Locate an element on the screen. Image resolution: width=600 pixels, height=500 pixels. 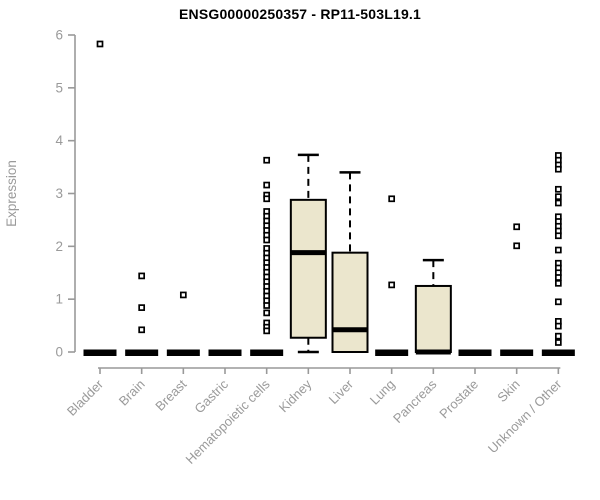
x-tick-label: Breast is located at coordinates (170, 394).